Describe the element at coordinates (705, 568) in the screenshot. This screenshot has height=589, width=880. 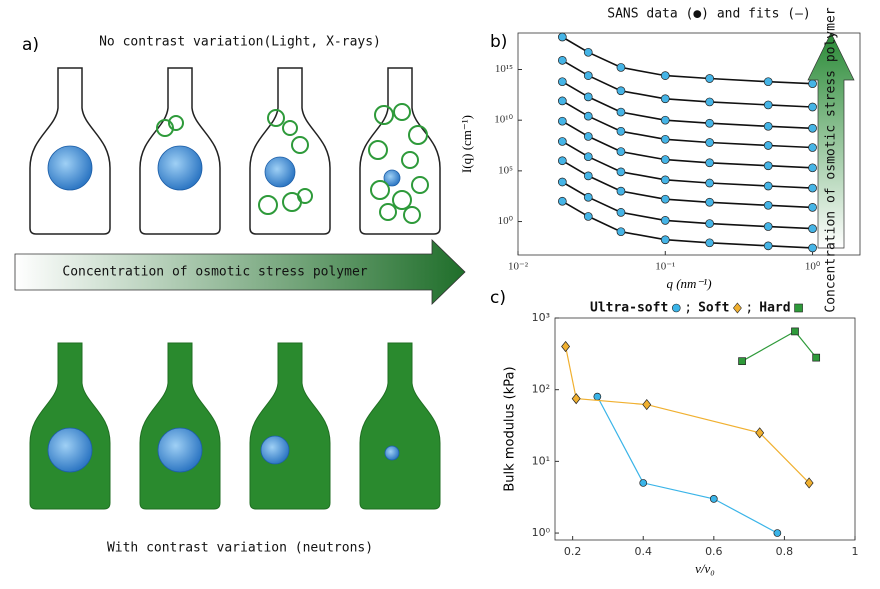
I see `x-axis-label: v/v₀` at that location.